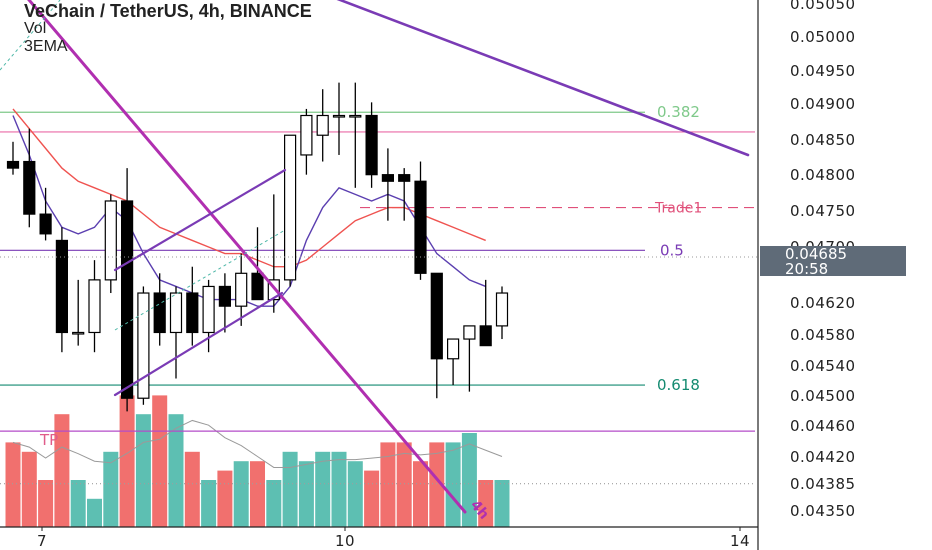 The height and width of the screenshot is (550, 932). Describe the element at coordinates (823, 366) in the screenshot. I see `price-tick-label: 0.04540` at that location.